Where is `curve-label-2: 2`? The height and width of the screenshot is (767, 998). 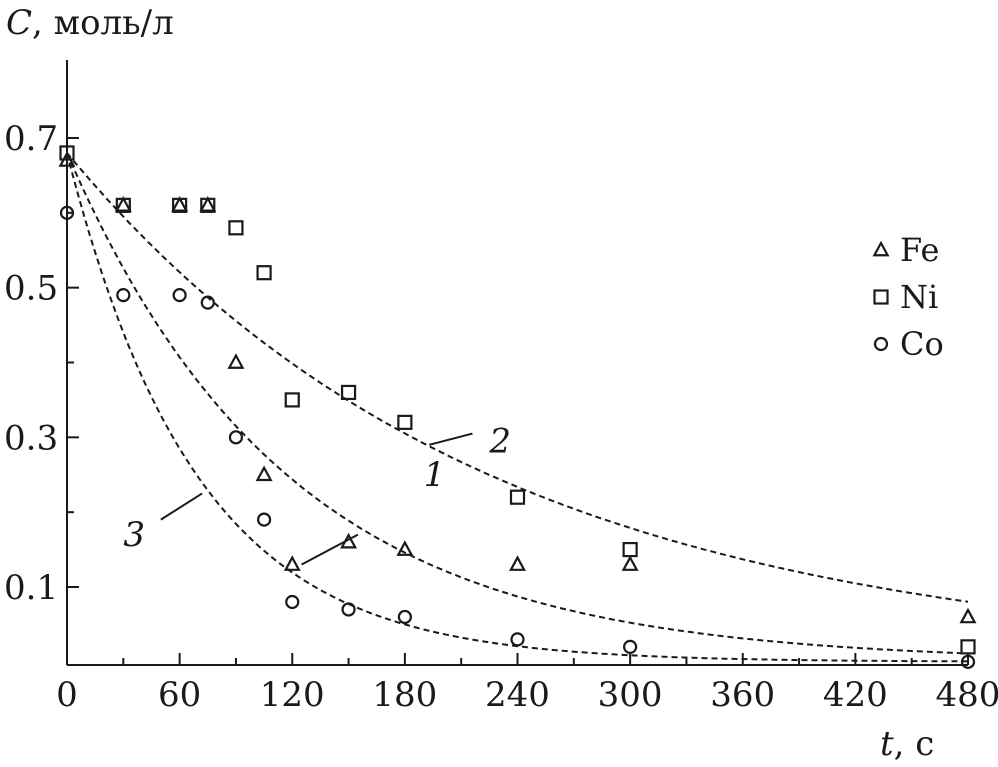
curve-label-2: 2 is located at coordinates (499, 441).